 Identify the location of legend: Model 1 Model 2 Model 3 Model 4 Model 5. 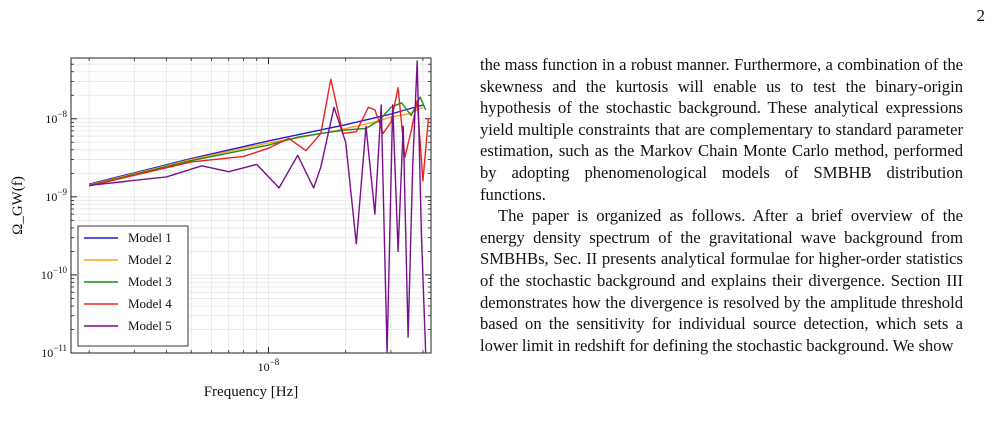
(133, 286).